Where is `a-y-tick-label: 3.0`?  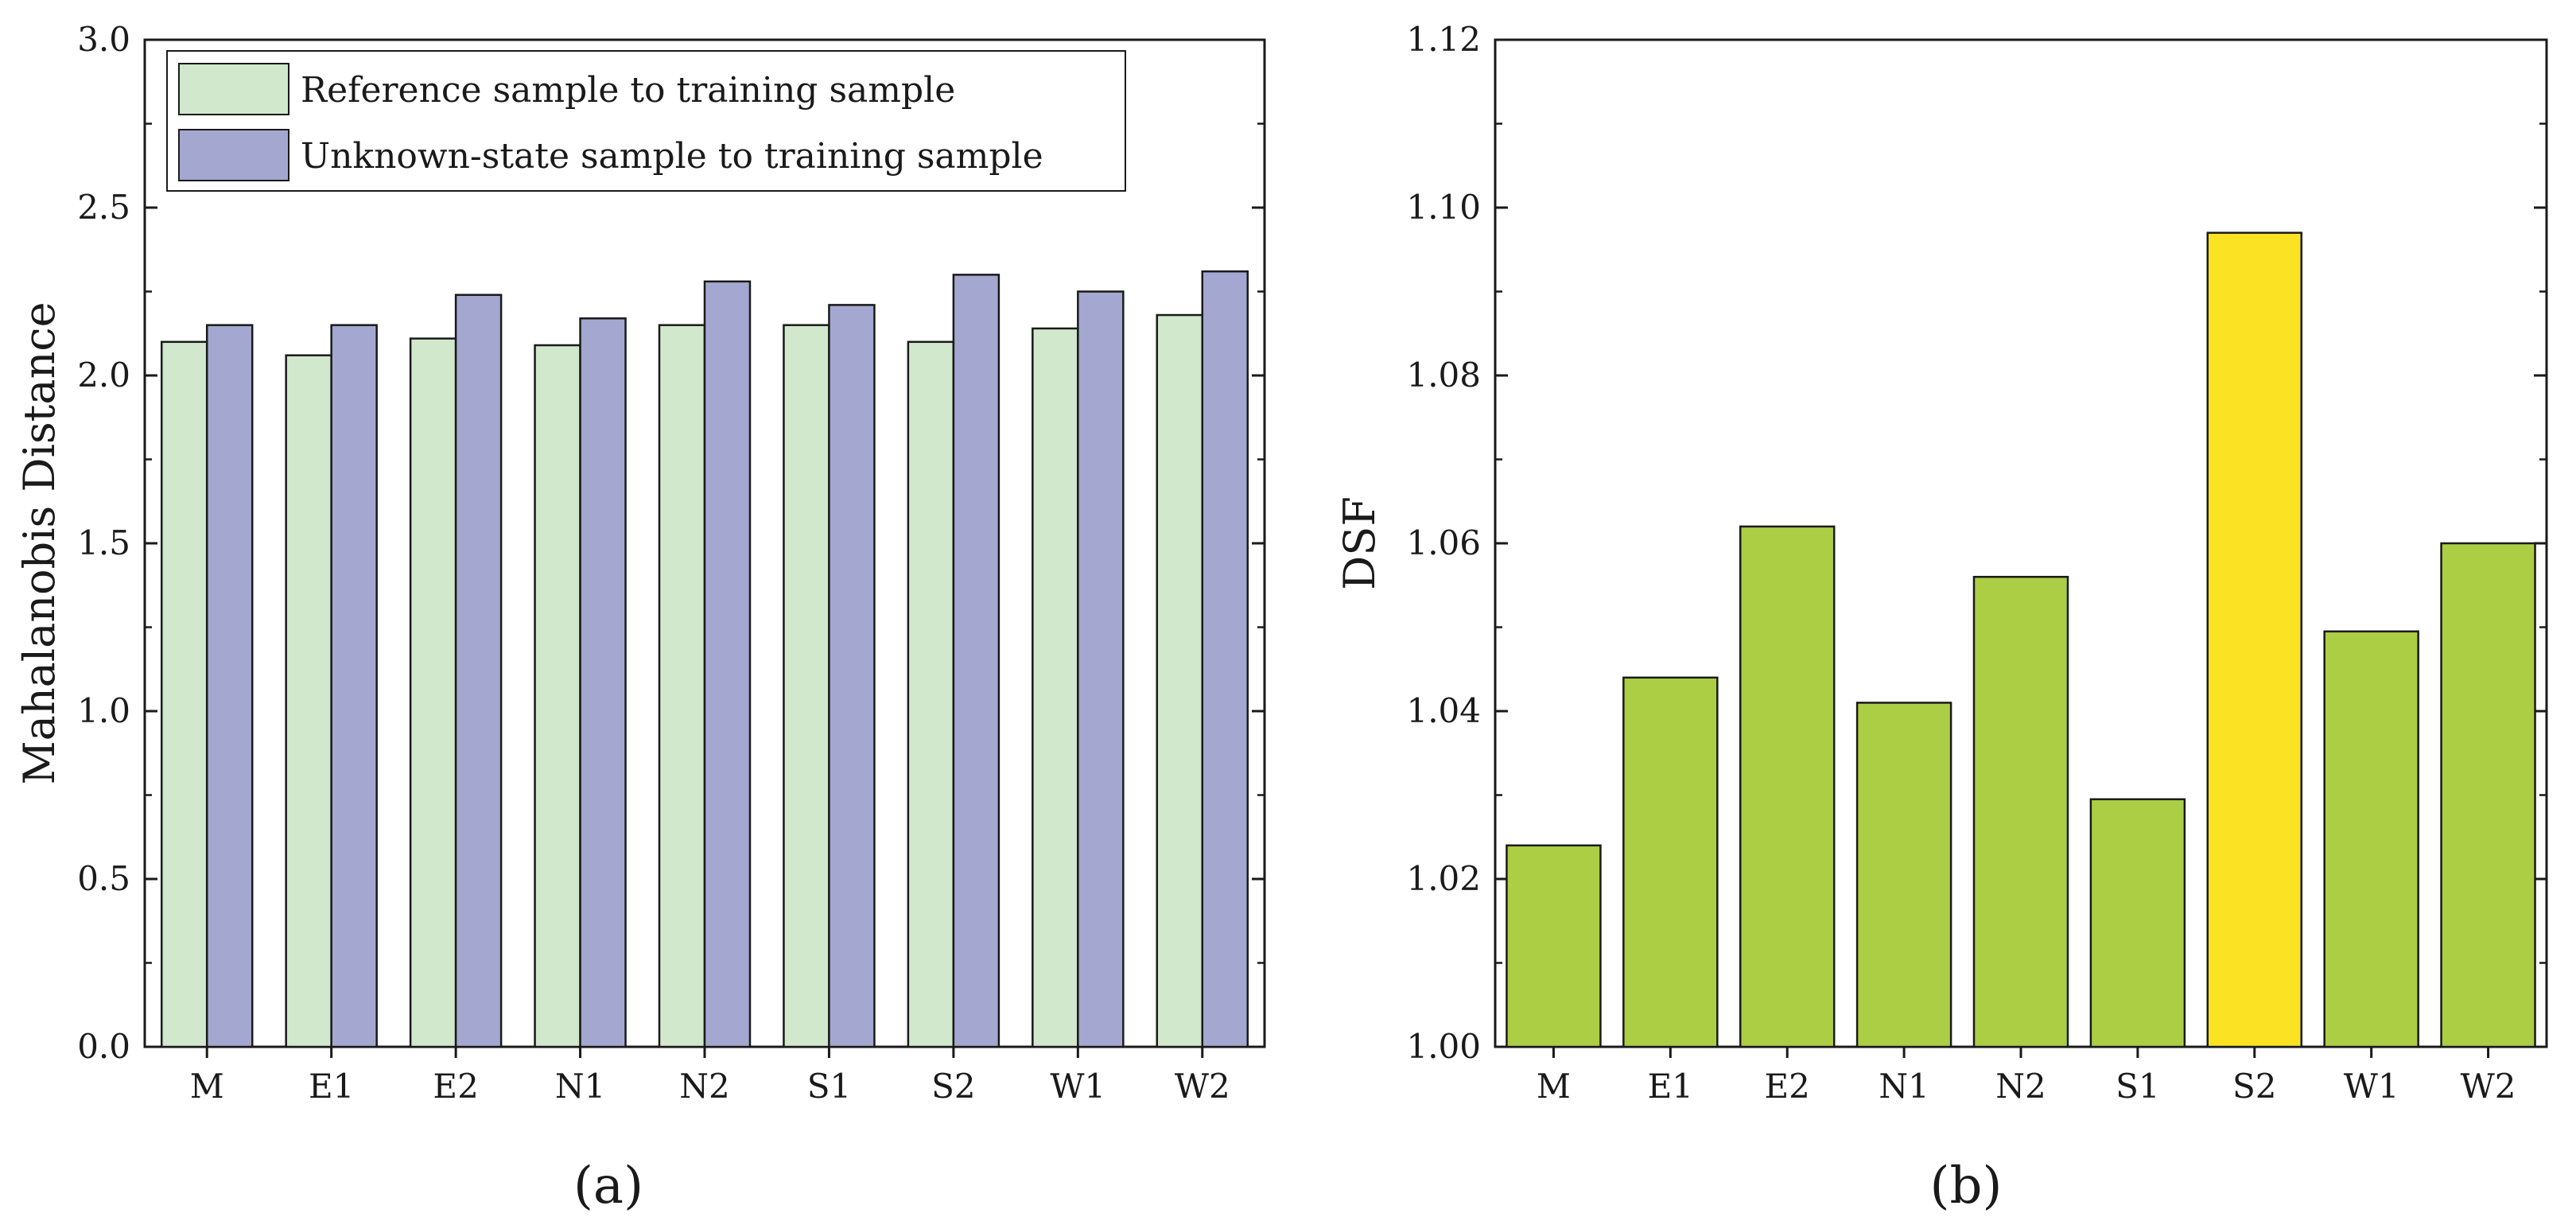 a-y-tick-label: 3.0 is located at coordinates (103, 39).